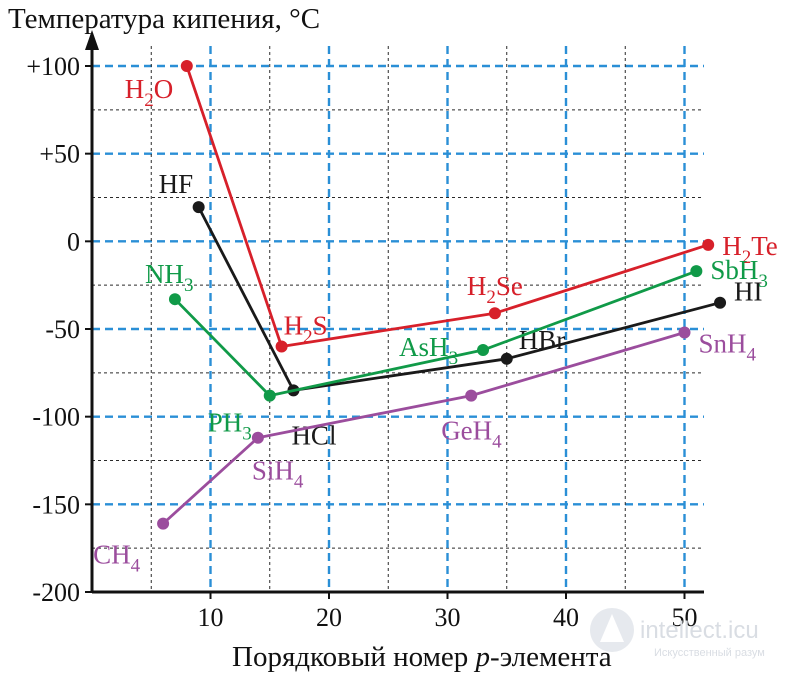  Describe the element at coordinates (62, 329) in the screenshot. I see `y-tick-label: -50` at that location.